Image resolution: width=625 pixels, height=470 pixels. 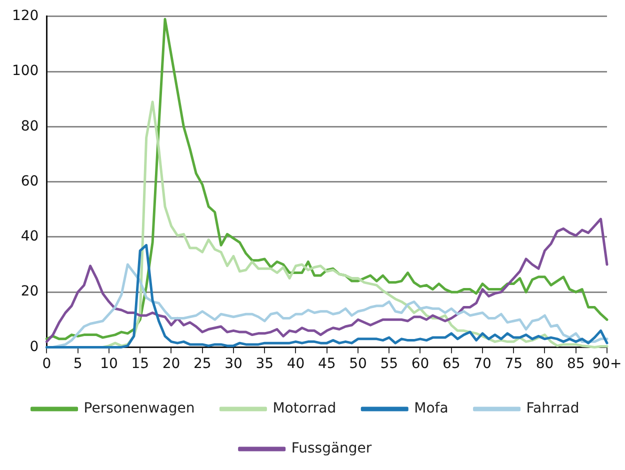 What do you see at coordinates (171, 364) in the screenshot?
I see `x-tick-label: 20` at bounding box center [171, 364].